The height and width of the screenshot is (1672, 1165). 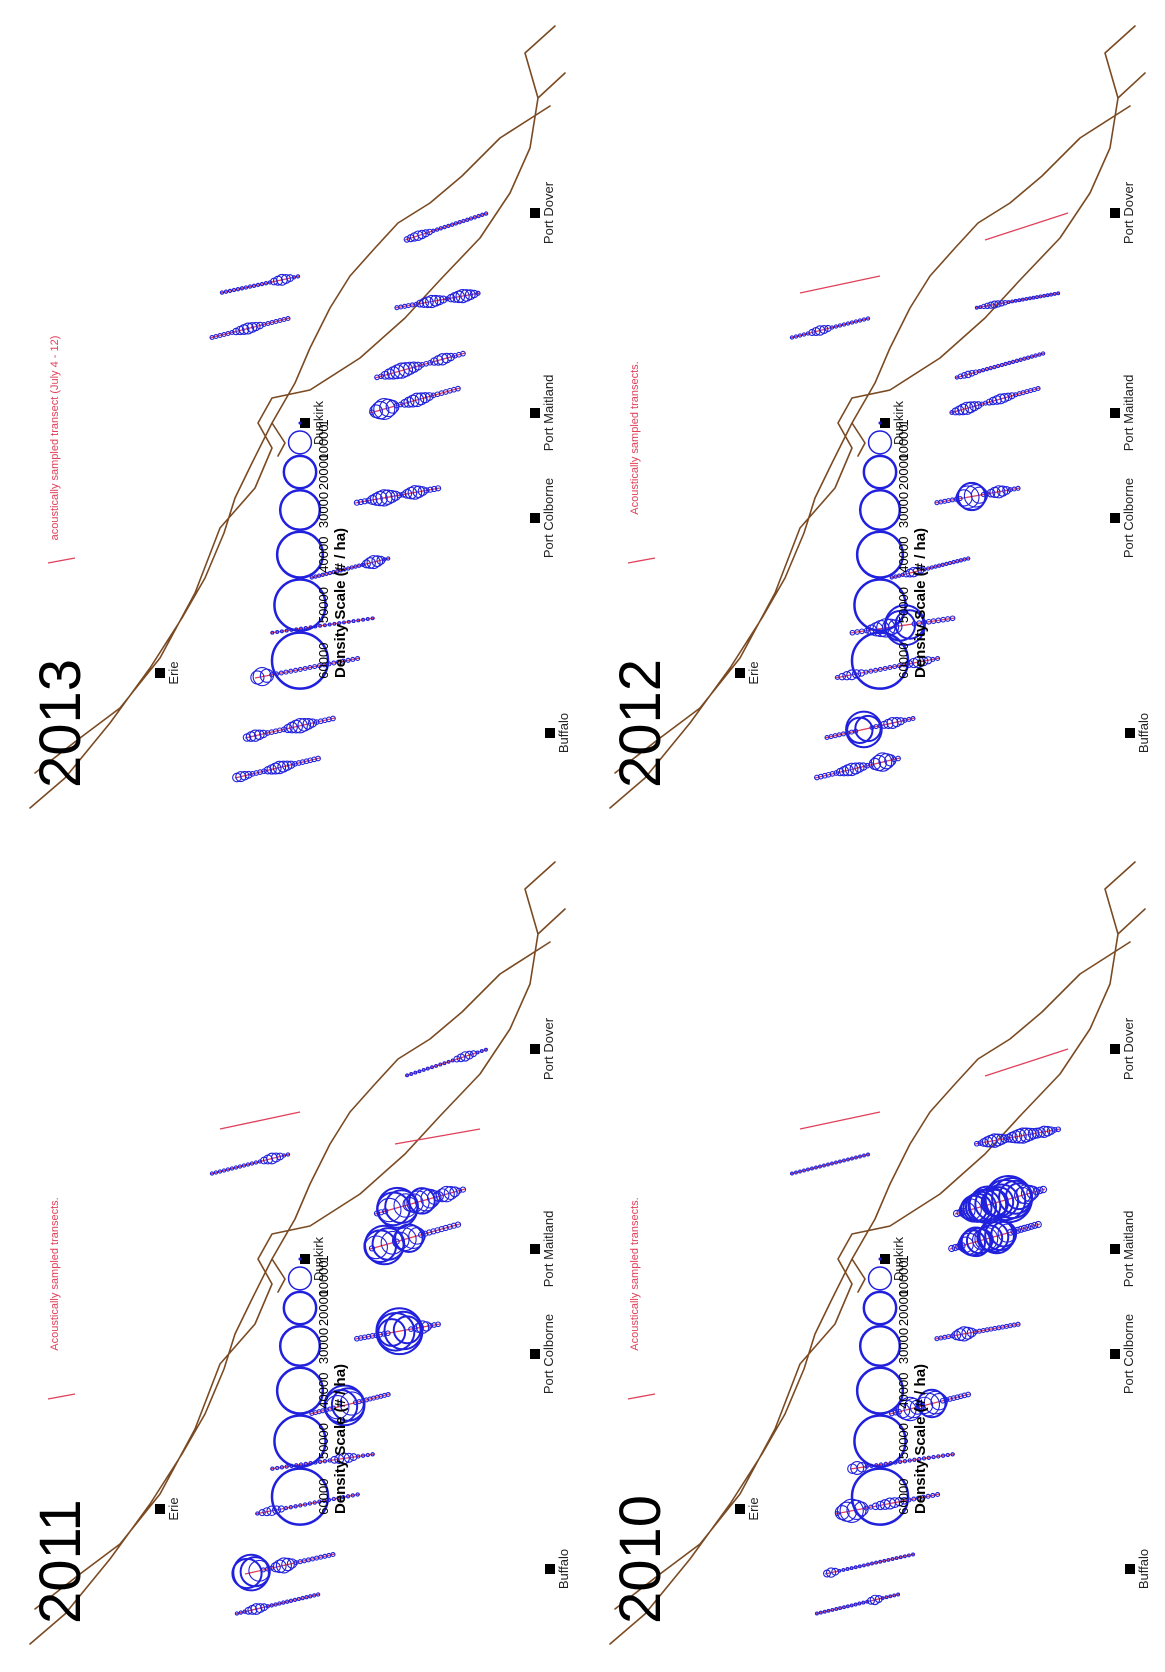 I want to click on legend-value-label: 1, so click(x=323, y=422).